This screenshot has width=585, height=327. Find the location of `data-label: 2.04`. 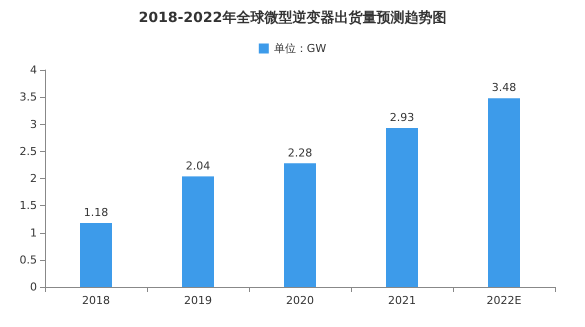

data-label: 2.04 is located at coordinates (198, 165).